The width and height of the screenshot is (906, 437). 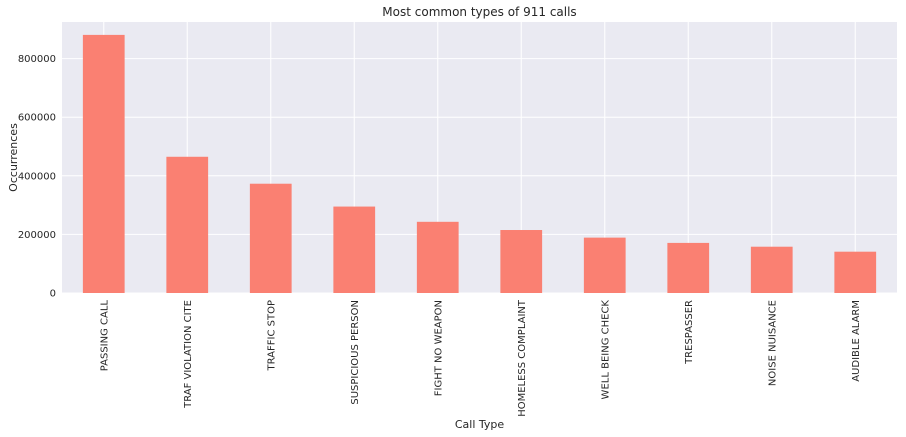 I want to click on x-tick-label: TRAF VIOLATION CITE, so click(x=188, y=354).